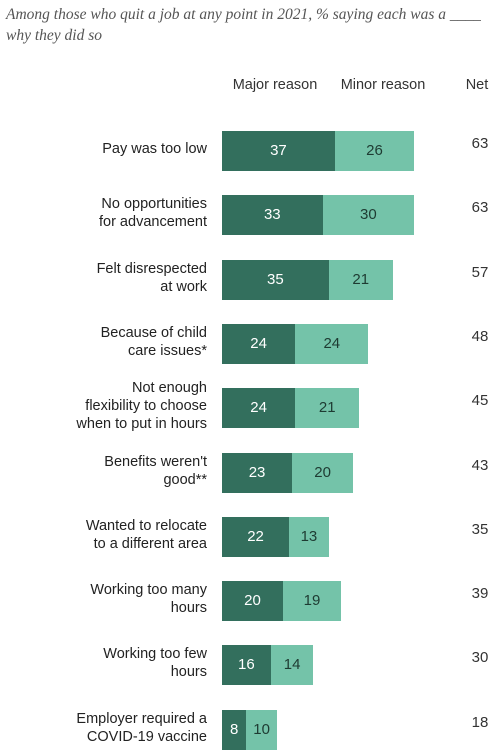 Image resolution: width=503 pixels, height=750 pixels. I want to click on value-label-minor: 13, so click(309, 536).